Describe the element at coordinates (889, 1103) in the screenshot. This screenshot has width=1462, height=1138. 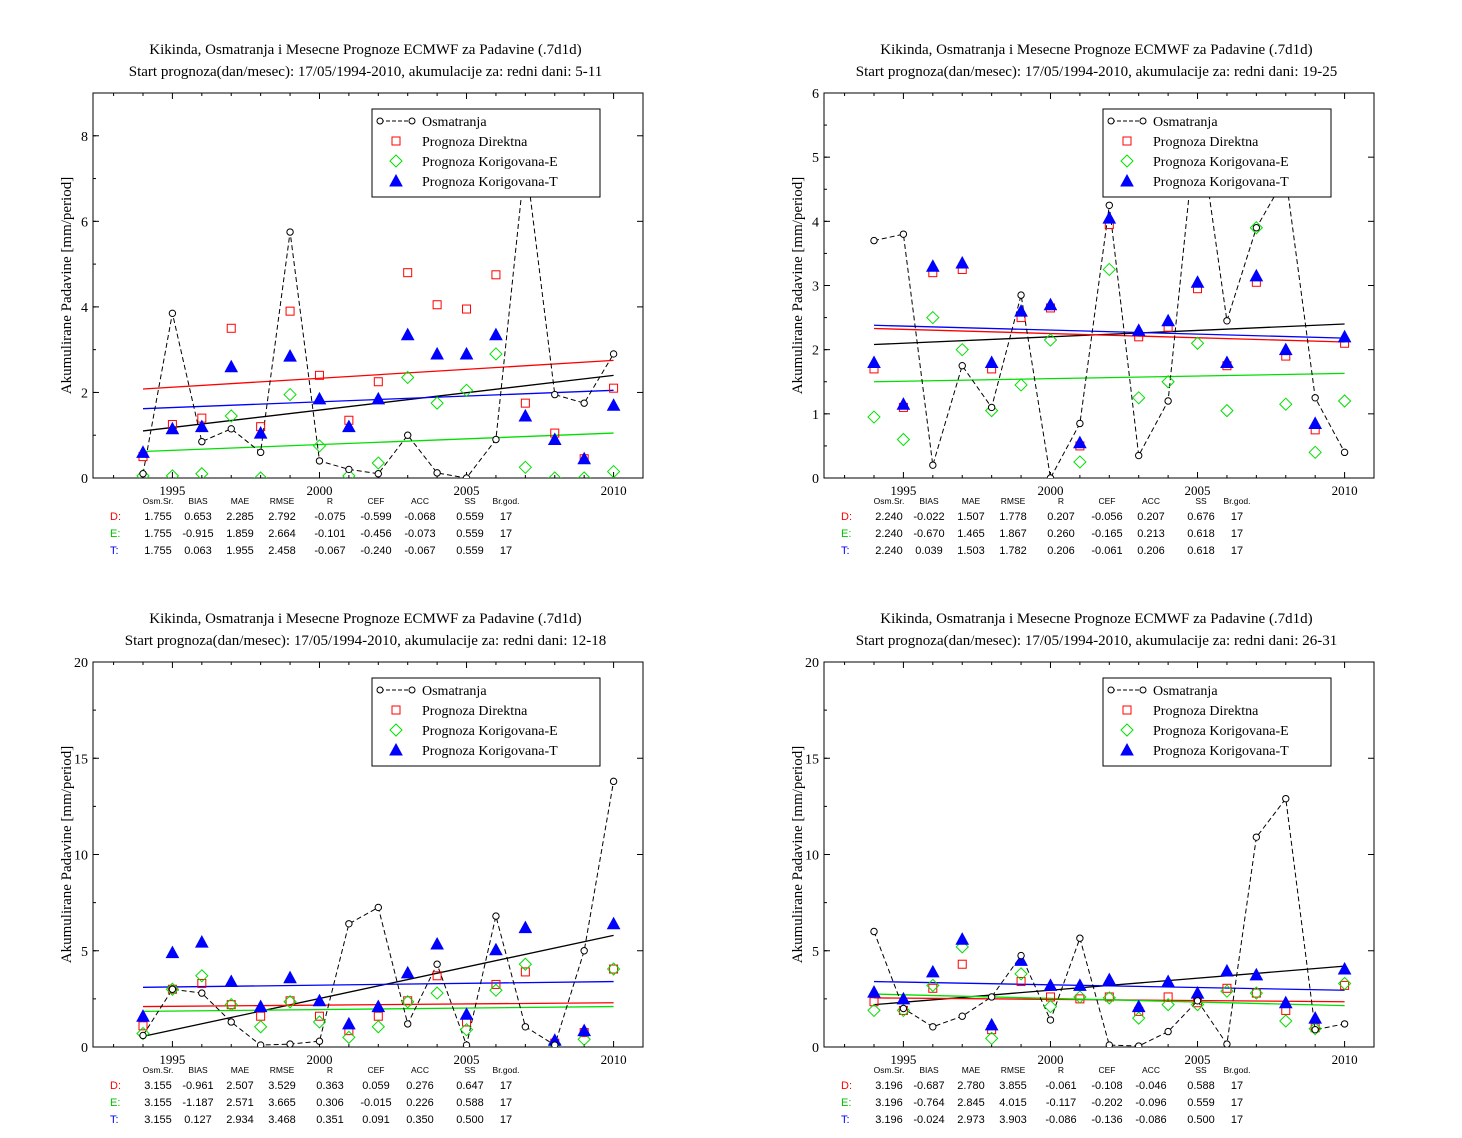
I see `stats-cell: 3.196` at that location.